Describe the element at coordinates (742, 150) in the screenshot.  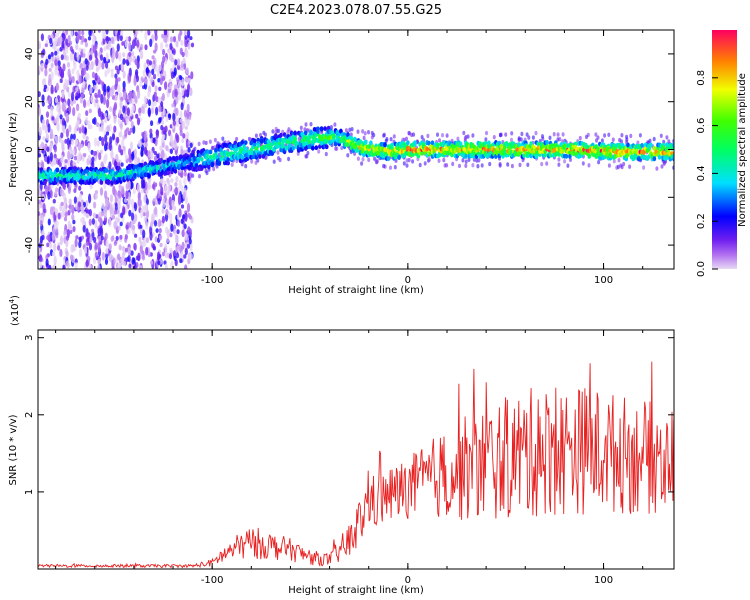
I see `colorbar-label: Normalized spectral amplitude` at that location.